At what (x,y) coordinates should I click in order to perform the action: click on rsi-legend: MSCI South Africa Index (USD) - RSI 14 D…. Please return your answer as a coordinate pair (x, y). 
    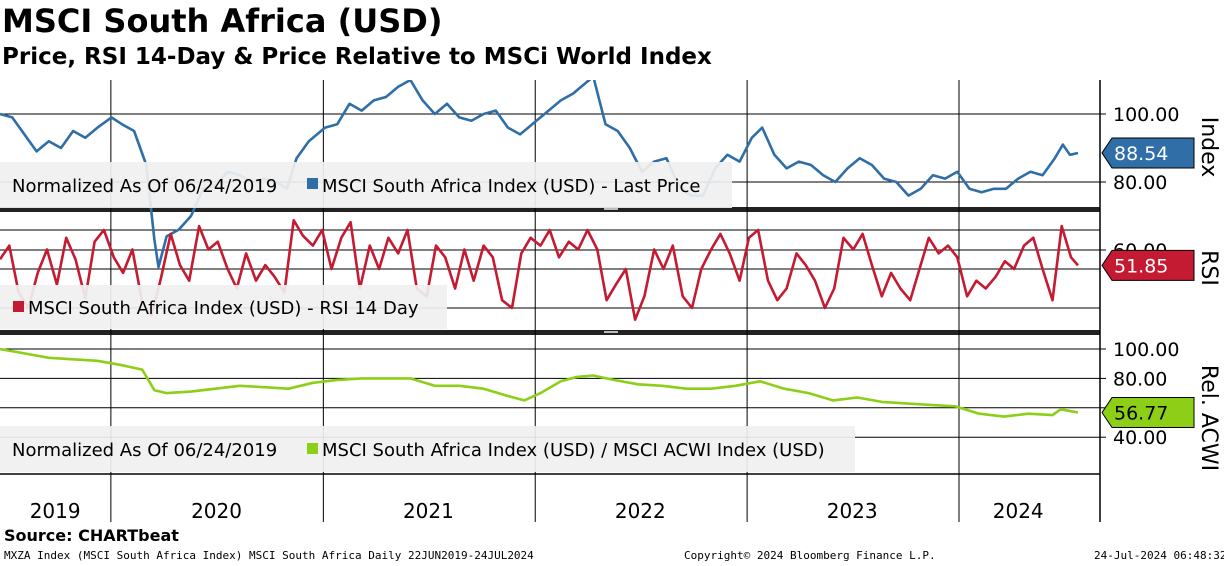
    Looking at the image, I should click on (223, 307).